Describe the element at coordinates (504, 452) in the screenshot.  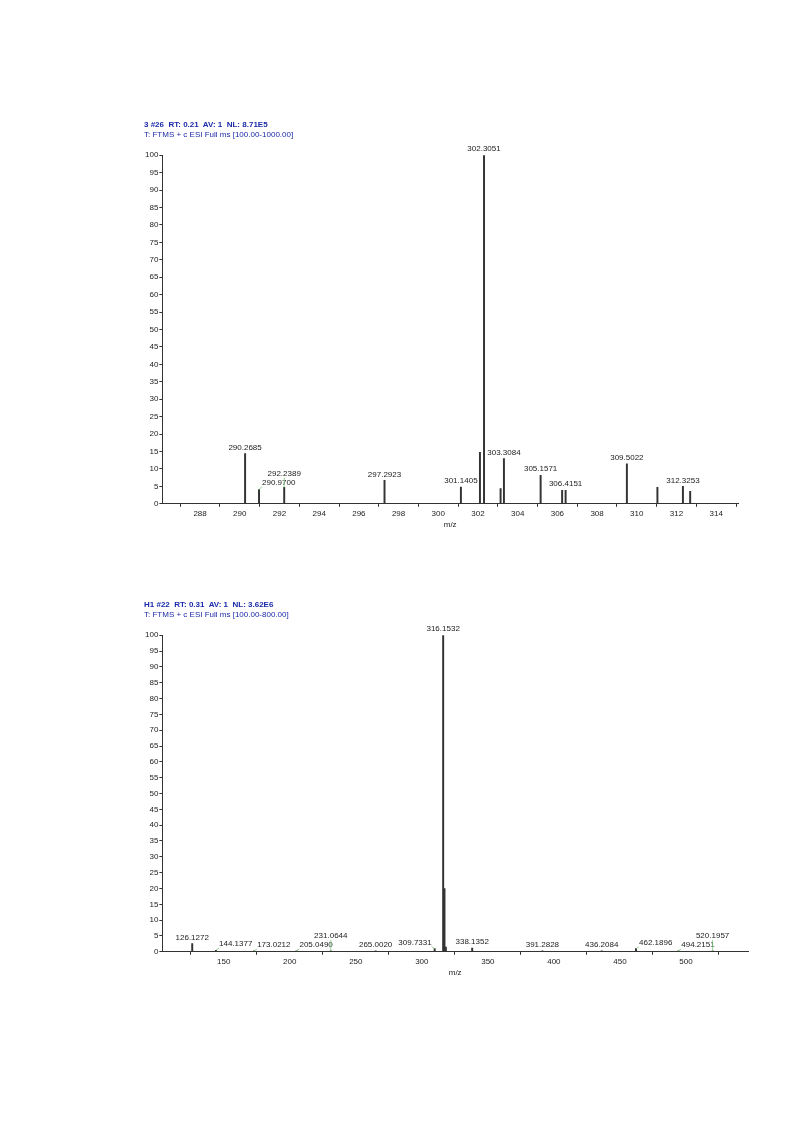
I see `annotation: 303.3084` at that location.